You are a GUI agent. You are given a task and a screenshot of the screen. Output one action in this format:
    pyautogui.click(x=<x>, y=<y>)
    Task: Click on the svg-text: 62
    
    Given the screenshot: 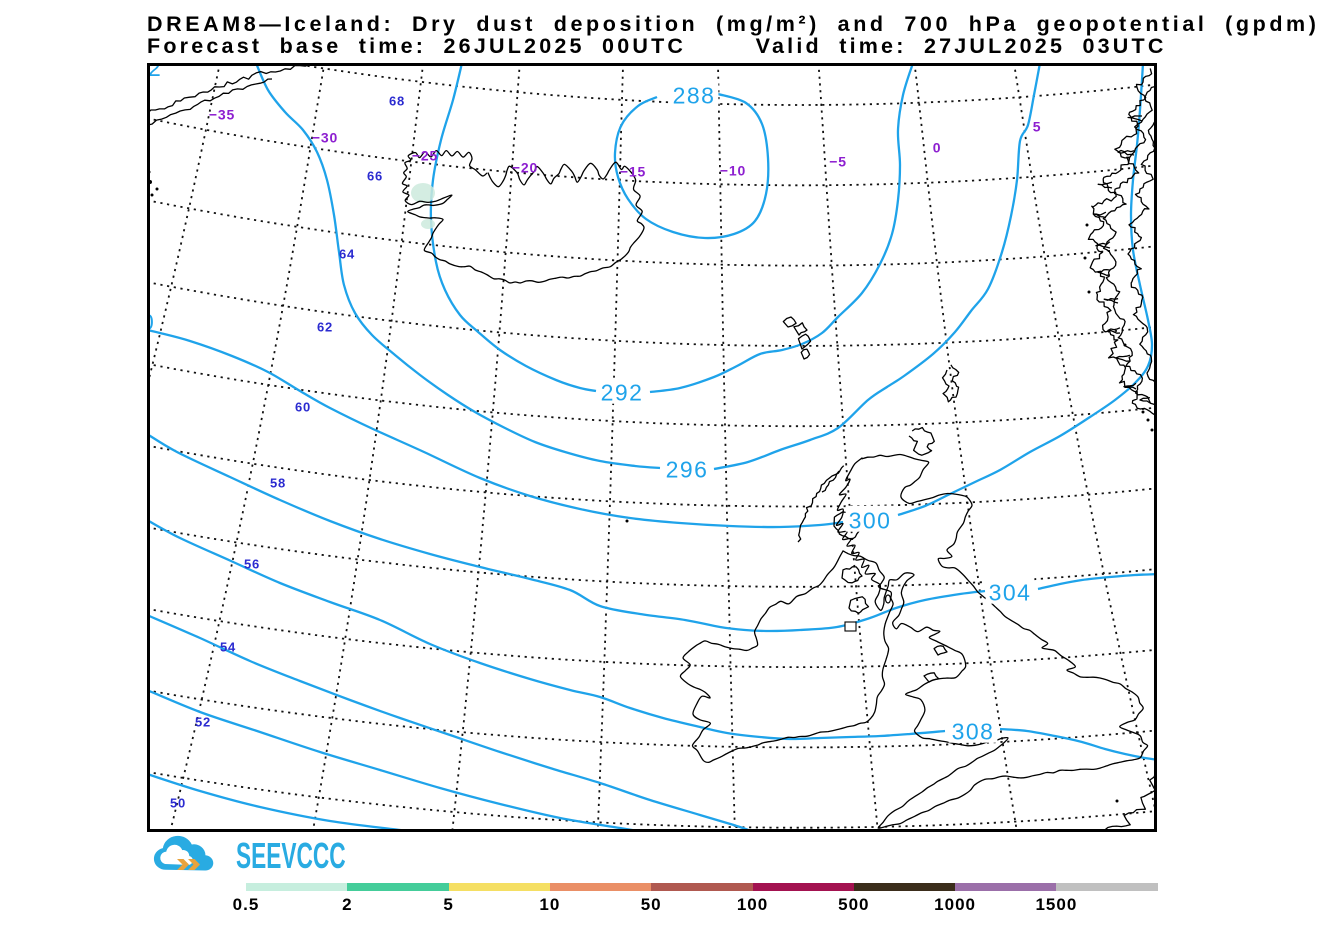 What is the action you would take?
    pyautogui.click(x=325, y=327)
    